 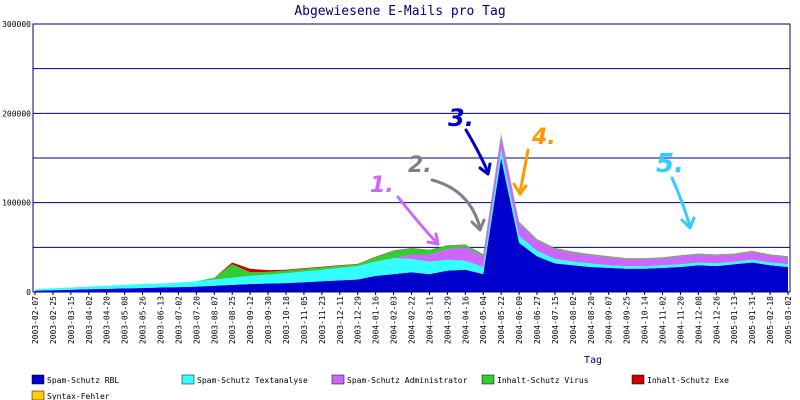 I want to click on x-tick-label: 2004-08-20, so click(x=591, y=320).